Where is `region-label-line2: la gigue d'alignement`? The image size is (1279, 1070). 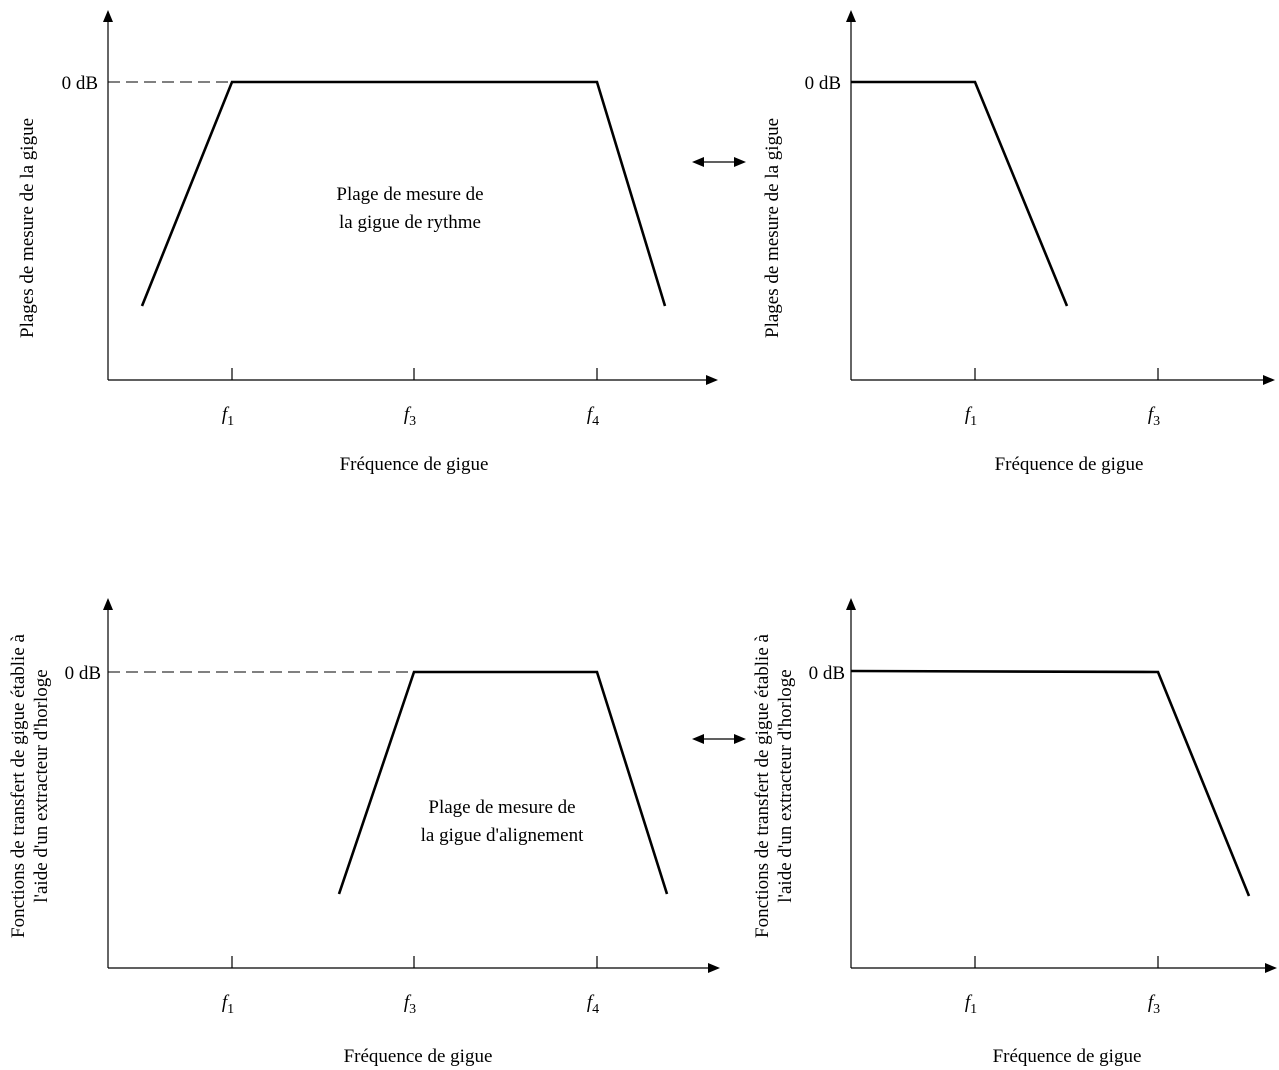 region-label-line2: la gigue d'alignement is located at coordinates (502, 835).